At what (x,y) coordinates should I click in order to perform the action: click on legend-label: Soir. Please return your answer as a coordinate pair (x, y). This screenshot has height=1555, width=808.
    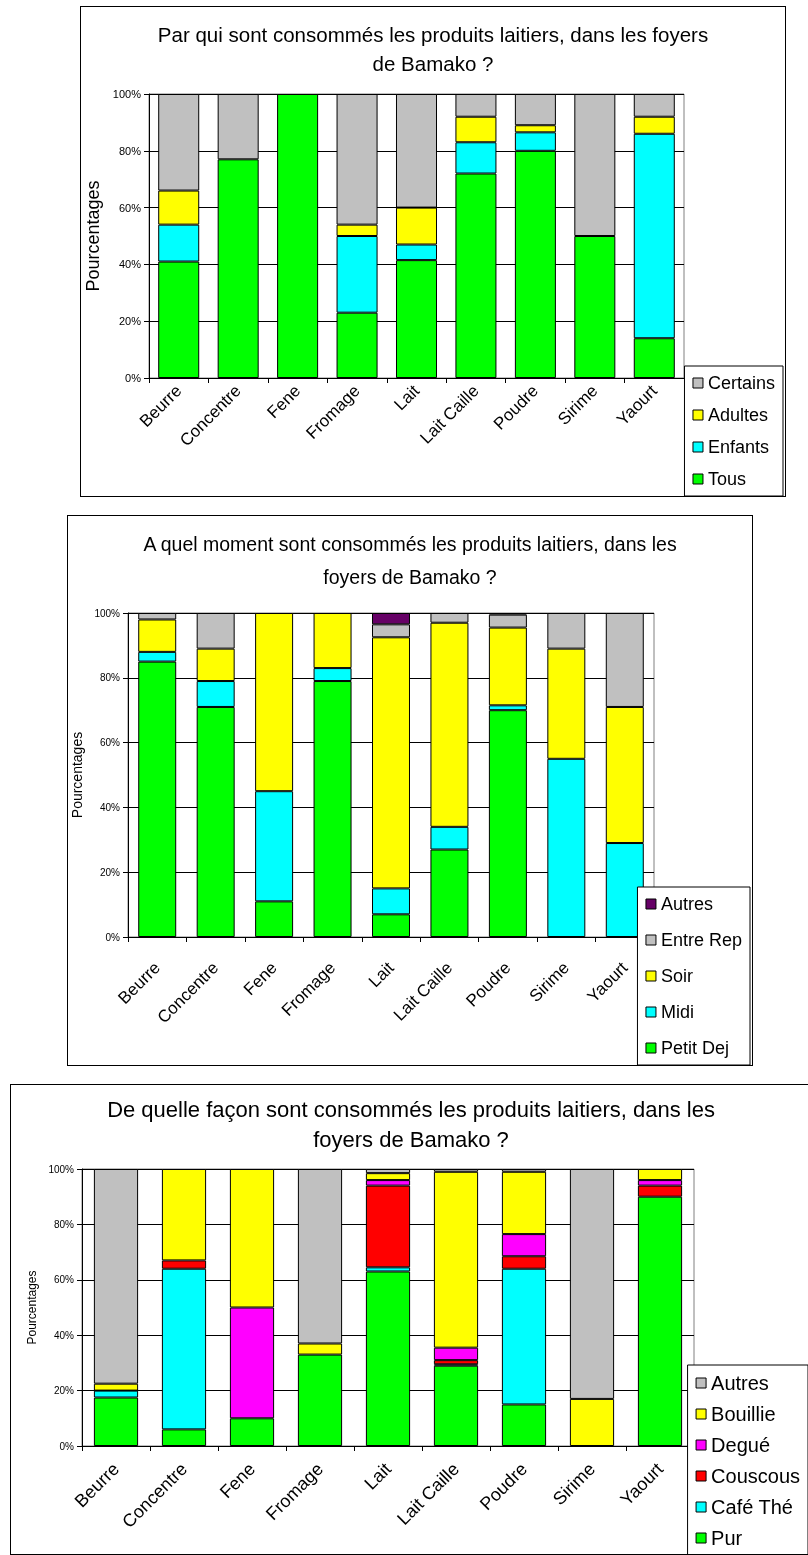
    Looking at the image, I should click on (676, 976).